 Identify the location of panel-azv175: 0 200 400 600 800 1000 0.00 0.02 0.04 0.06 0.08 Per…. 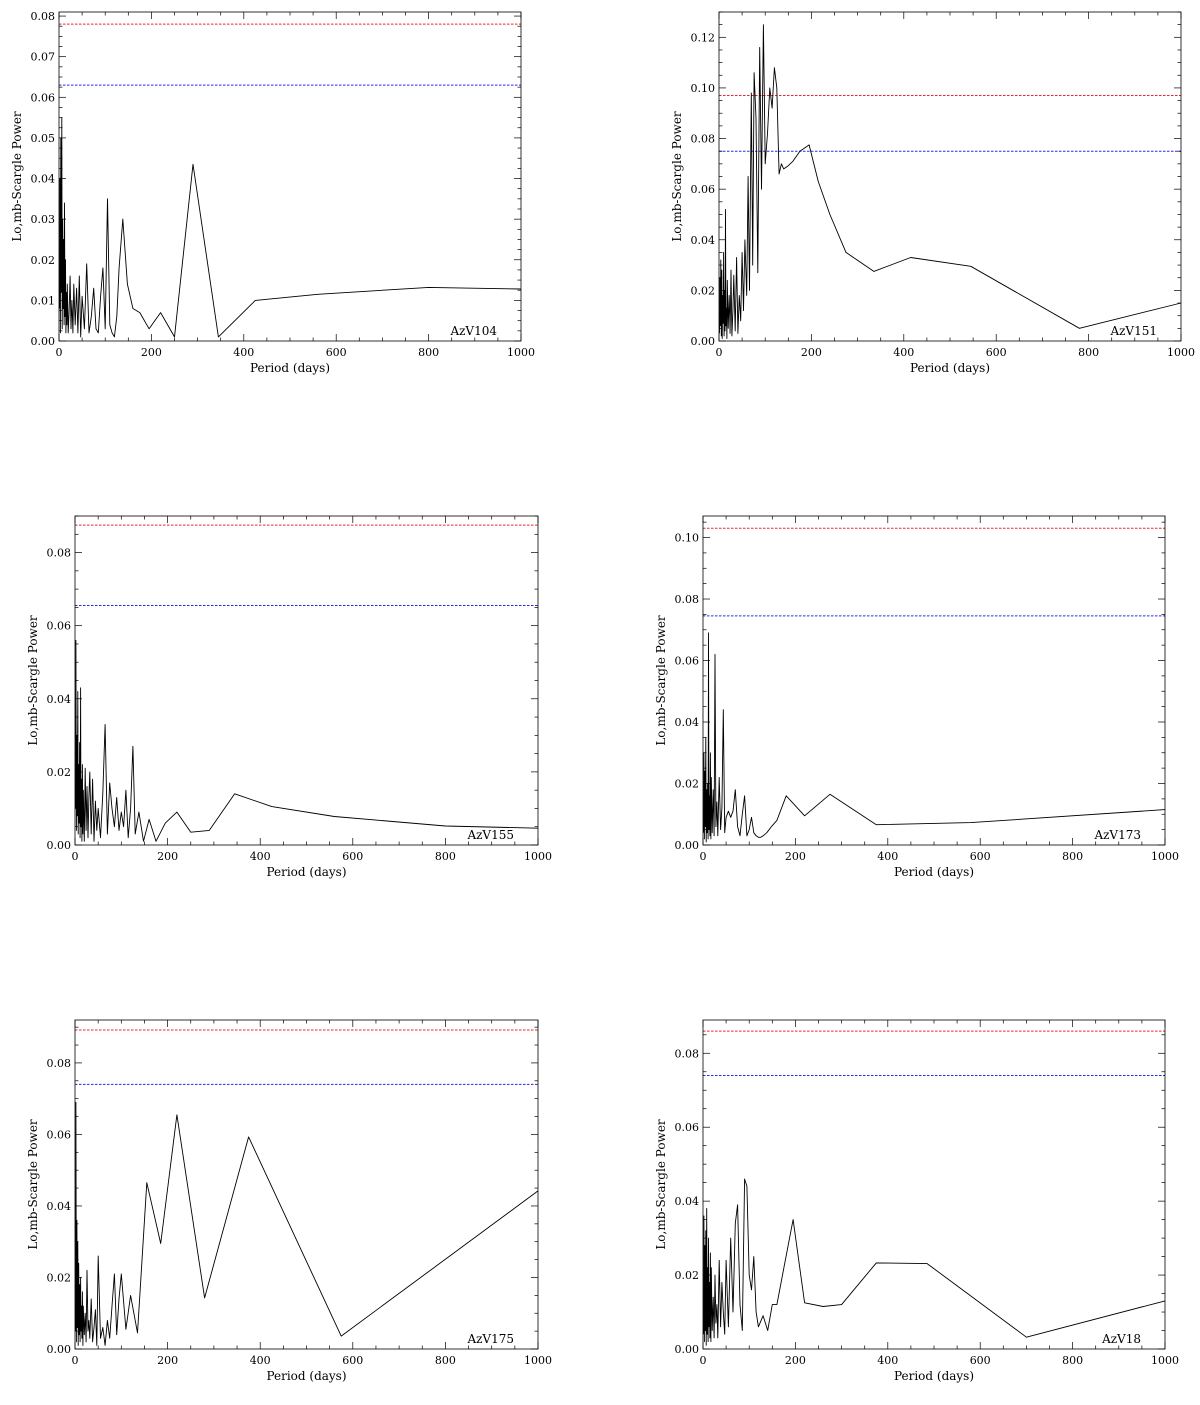
(289, 1201).